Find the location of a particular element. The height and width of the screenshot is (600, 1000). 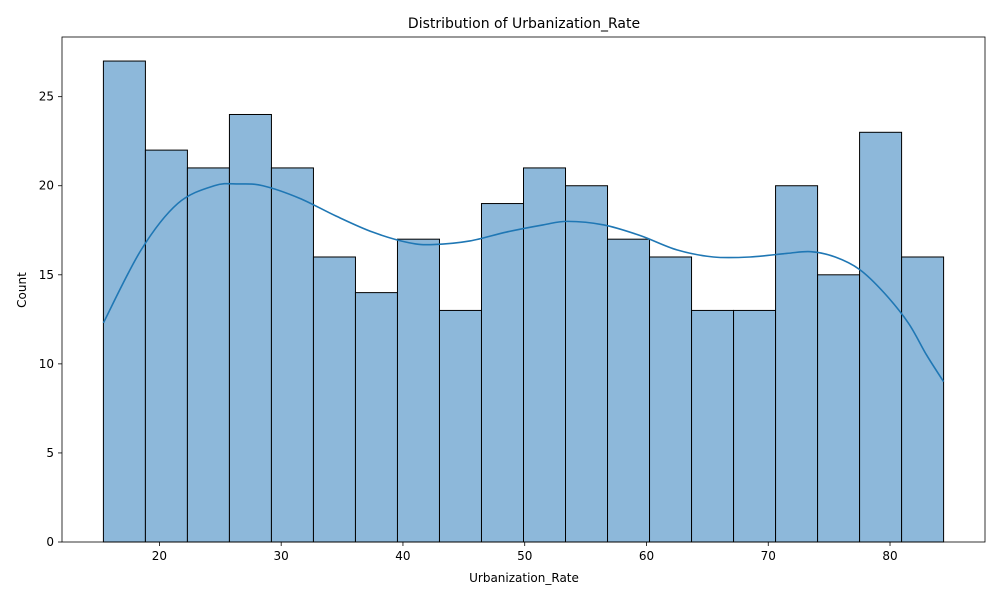

y-tick-label: 10 is located at coordinates (46, 364).